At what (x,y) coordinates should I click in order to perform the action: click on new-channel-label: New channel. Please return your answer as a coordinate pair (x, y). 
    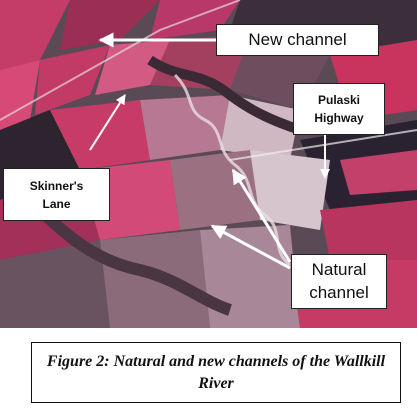
    Looking at the image, I should click on (297, 40).